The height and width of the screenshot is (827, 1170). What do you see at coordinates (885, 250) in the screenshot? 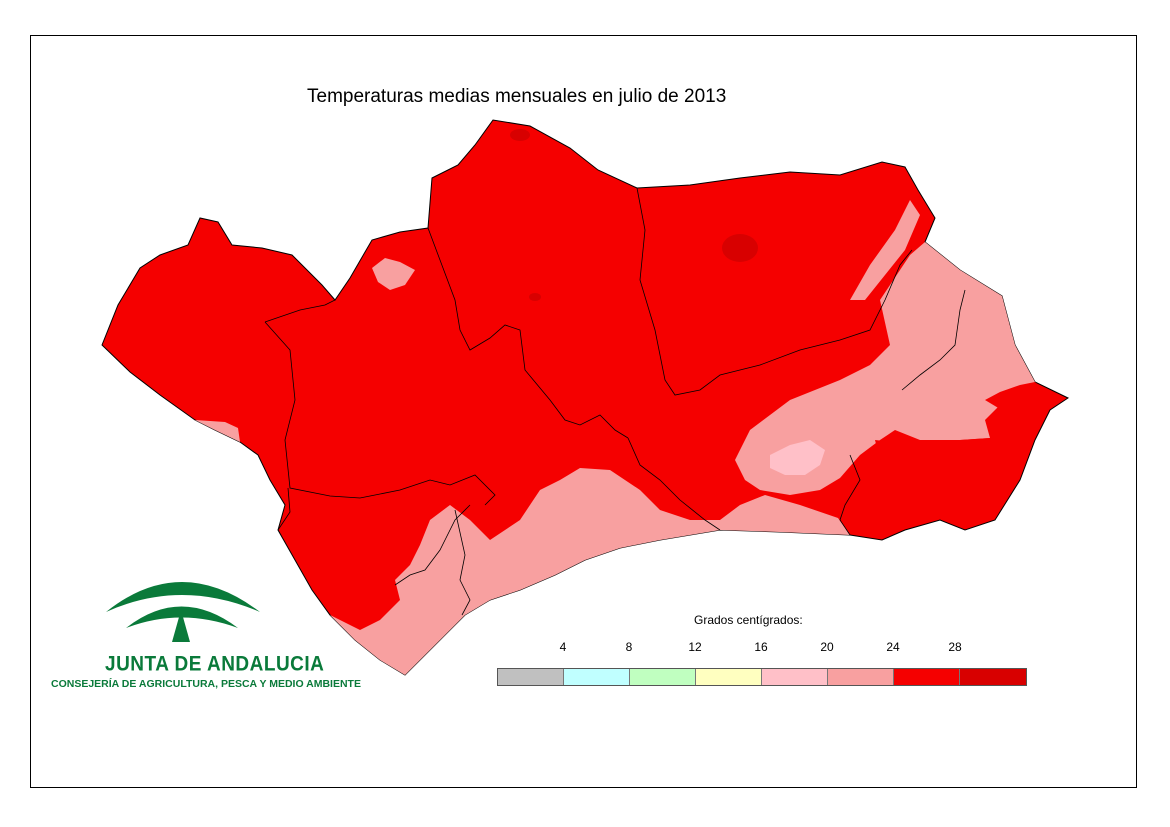
I see `temp-zone-20-24-sierra` at bounding box center [885, 250].